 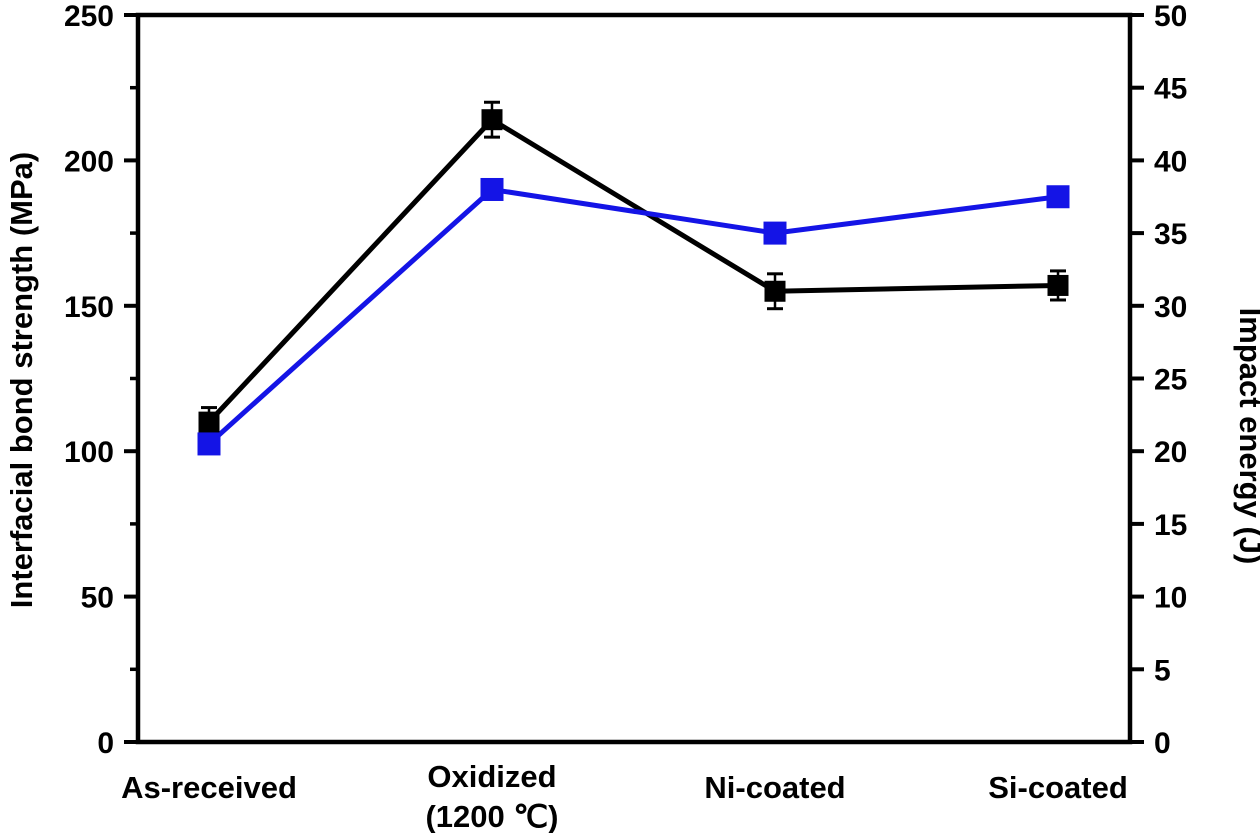 I want to click on left-axis-tick-label: 0, so click(x=105, y=743).